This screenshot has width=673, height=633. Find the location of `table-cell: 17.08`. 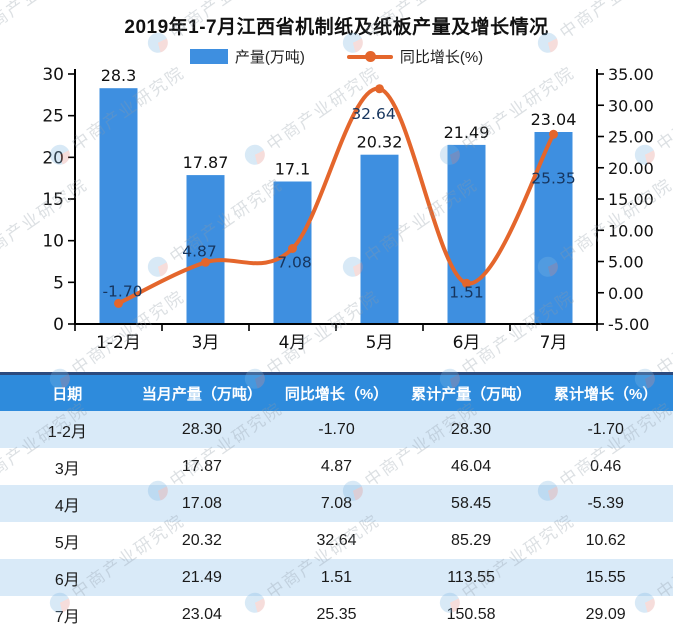

table-cell: 17.08 is located at coordinates (201, 503).